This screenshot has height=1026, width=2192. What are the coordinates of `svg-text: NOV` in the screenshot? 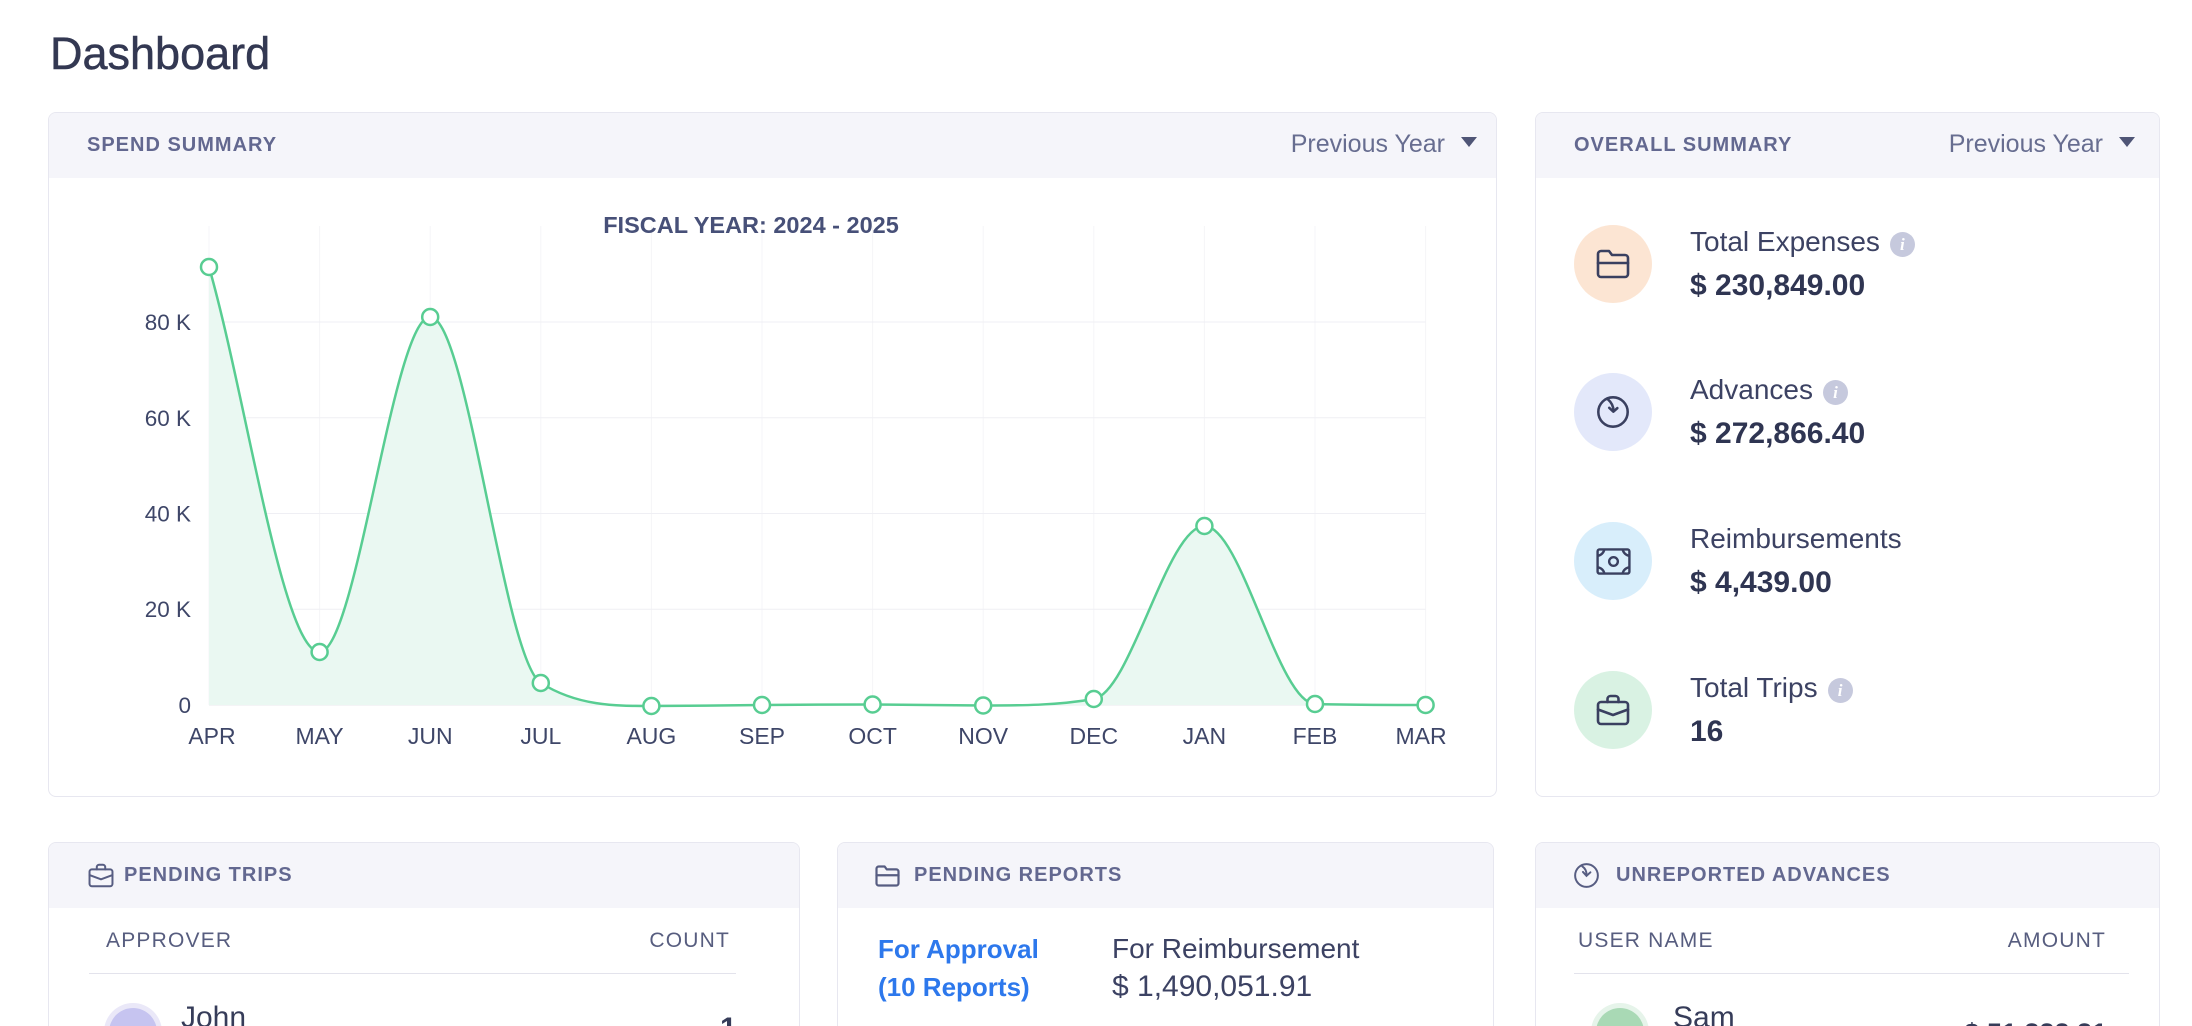 It's located at (983, 736).